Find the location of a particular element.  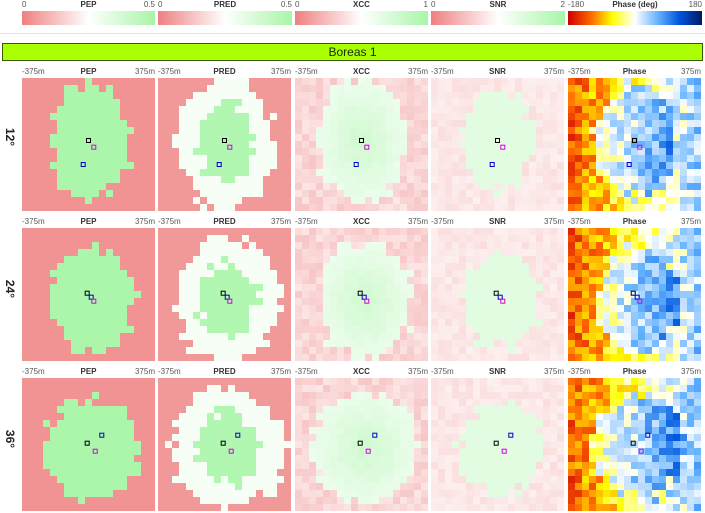

panel-title: SNR is located at coordinates (497, 71).